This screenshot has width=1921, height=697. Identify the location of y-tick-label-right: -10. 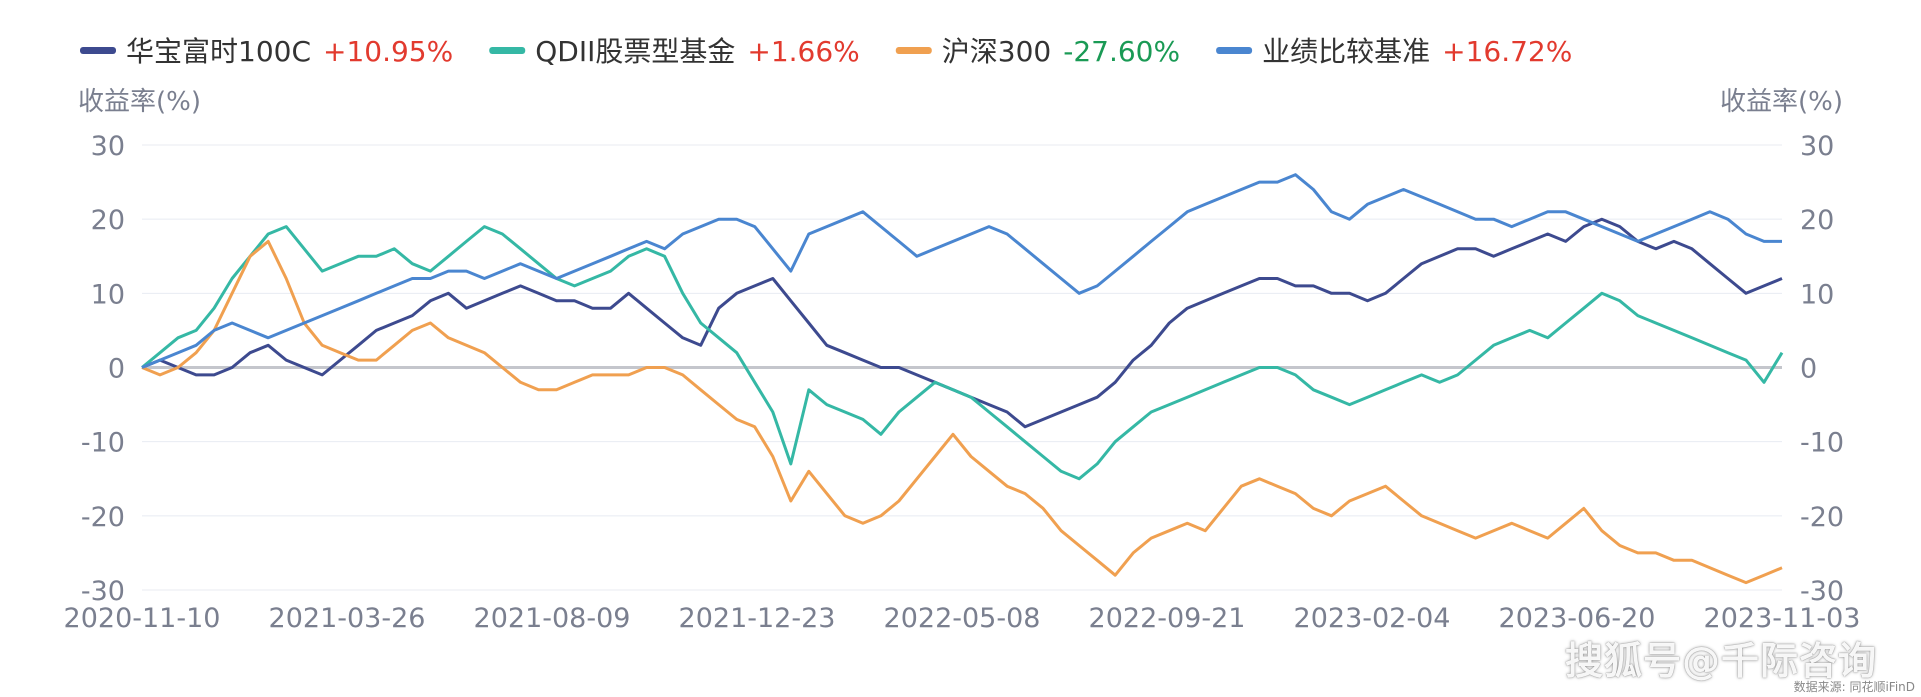
(1822, 443).